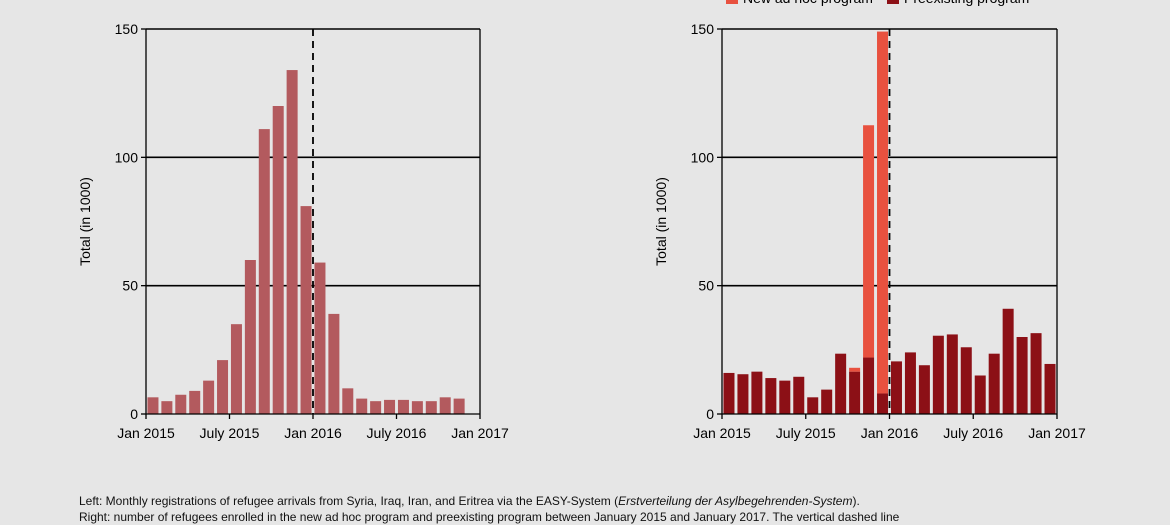 This screenshot has height=525, width=1170. Describe the element at coordinates (856, 501) in the screenshot. I see `caption-line-1-end: ).` at that location.